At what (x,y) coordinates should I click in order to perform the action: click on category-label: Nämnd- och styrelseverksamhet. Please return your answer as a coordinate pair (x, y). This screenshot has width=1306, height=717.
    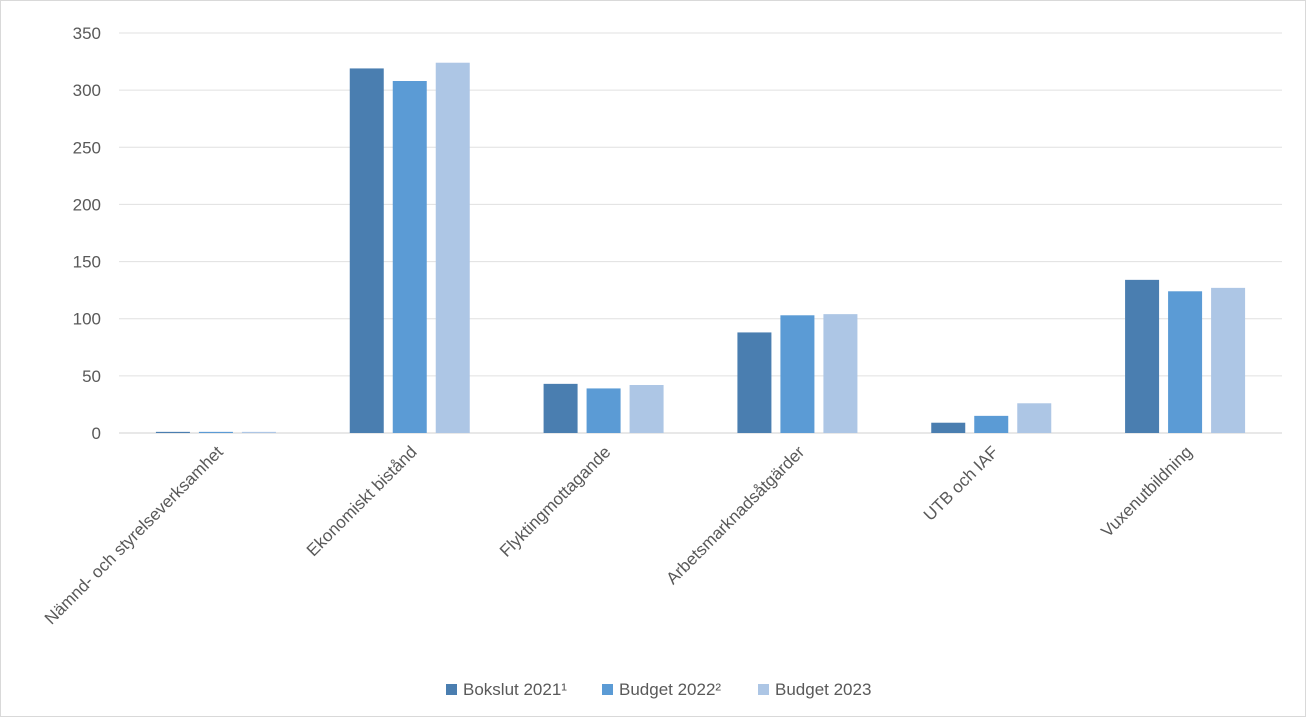
    Looking at the image, I should click on (134, 535).